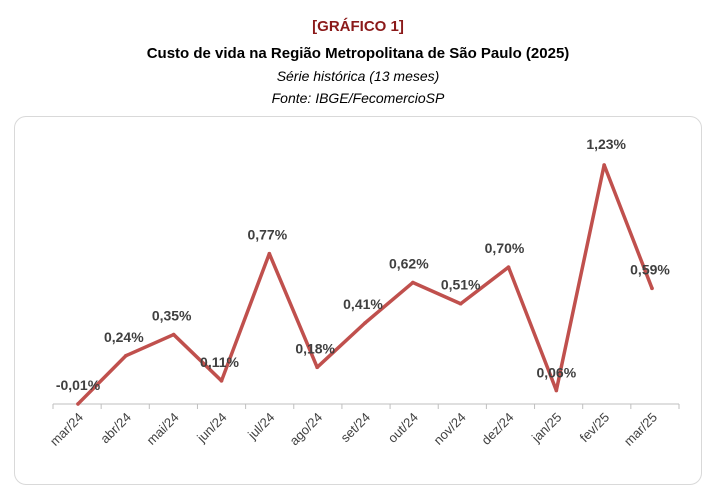  Describe the element at coordinates (355, 428) in the screenshot. I see `x-tick-label: set/24` at that location.